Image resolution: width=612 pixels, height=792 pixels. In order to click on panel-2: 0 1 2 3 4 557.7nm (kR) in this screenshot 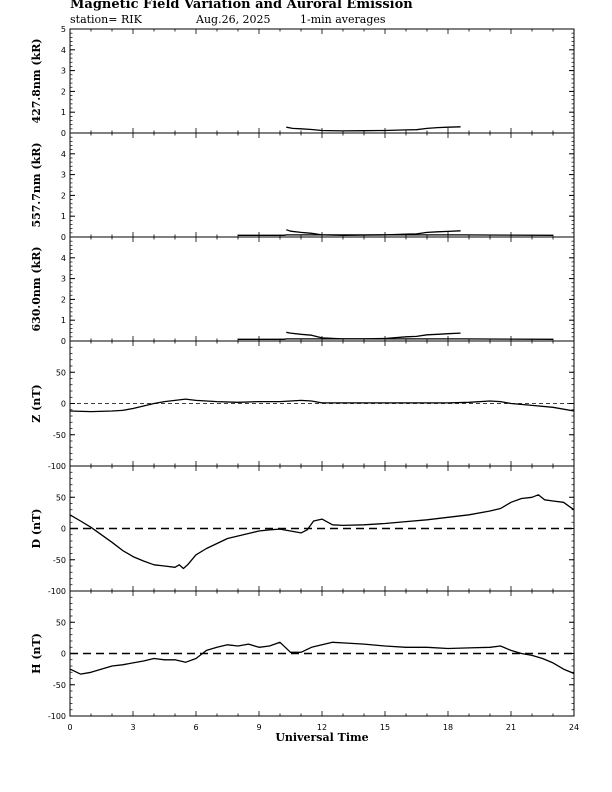, I will do `click(302, 187)`.